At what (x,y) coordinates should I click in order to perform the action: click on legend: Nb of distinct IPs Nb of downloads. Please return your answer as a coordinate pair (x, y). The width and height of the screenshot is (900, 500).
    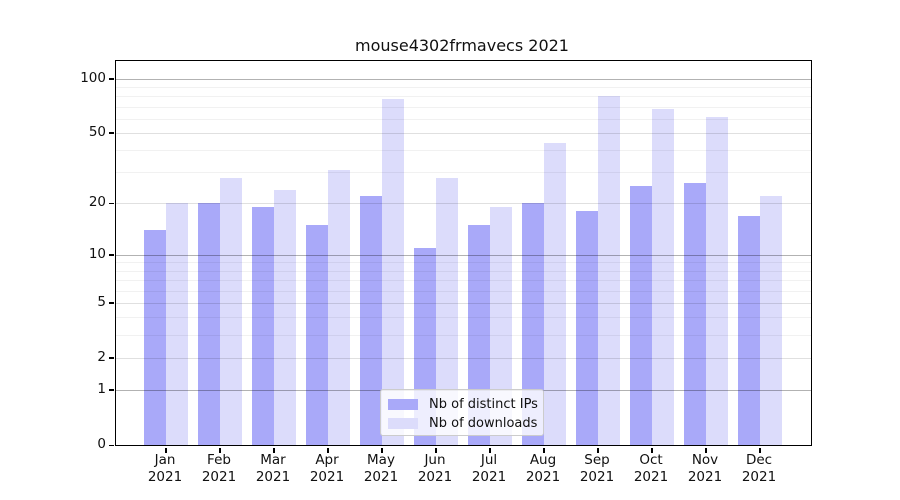
    Looking at the image, I should click on (462, 412).